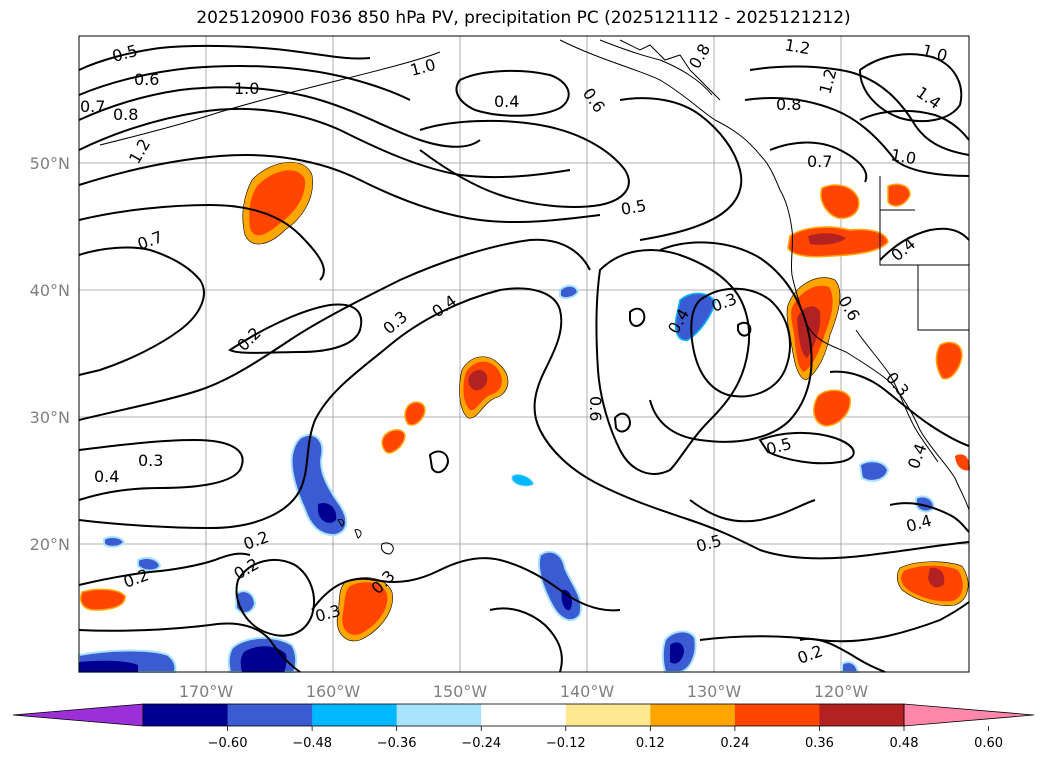 The height and width of the screenshot is (765, 1047). I want to click on lon-label: 140°W, so click(587, 691).